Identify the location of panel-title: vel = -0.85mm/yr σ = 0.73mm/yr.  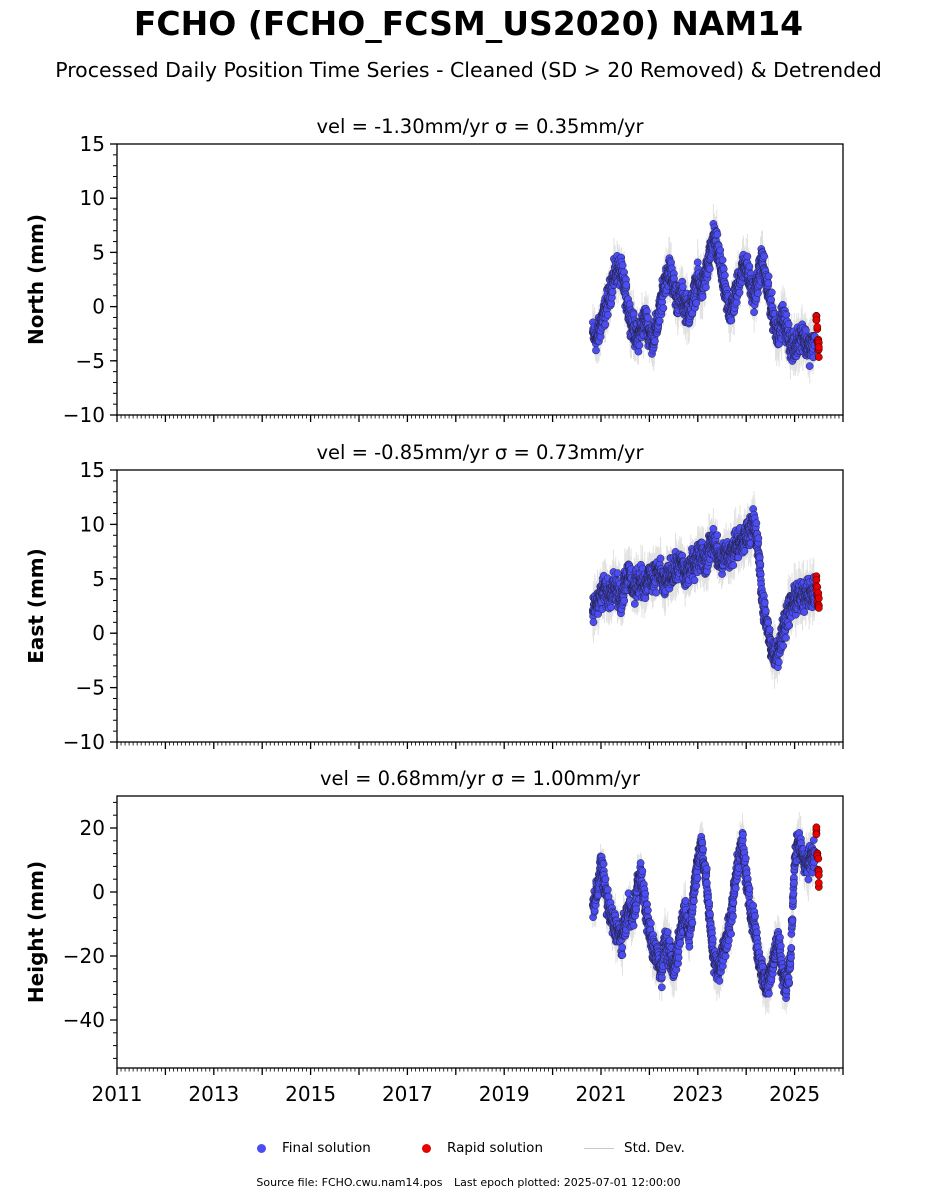
(480, 452).